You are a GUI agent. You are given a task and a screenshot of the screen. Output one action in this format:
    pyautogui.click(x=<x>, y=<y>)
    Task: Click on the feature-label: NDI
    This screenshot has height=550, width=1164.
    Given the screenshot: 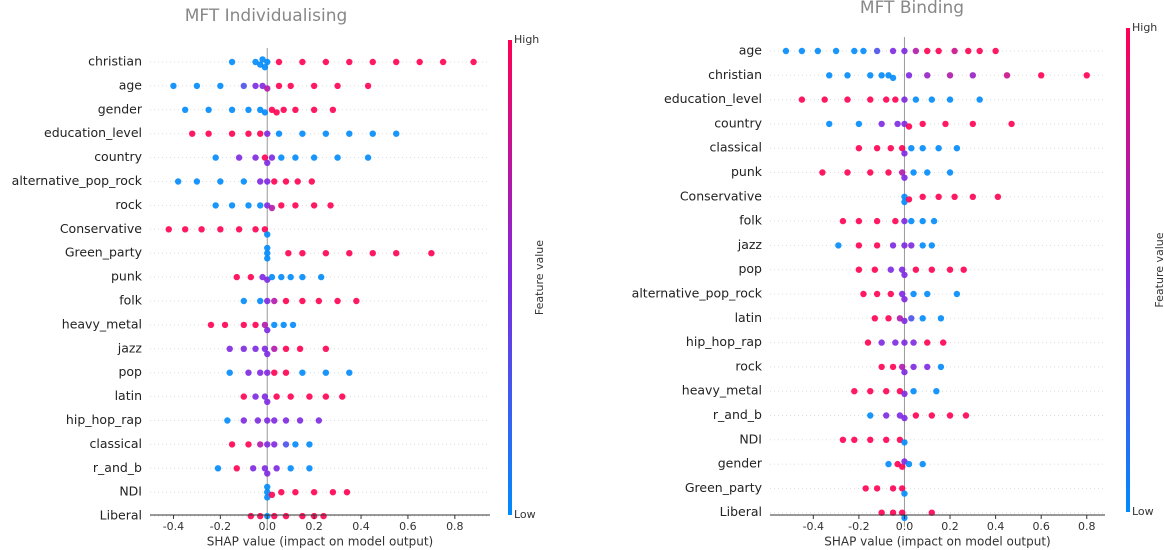 What is the action you would take?
    pyautogui.click(x=130, y=491)
    